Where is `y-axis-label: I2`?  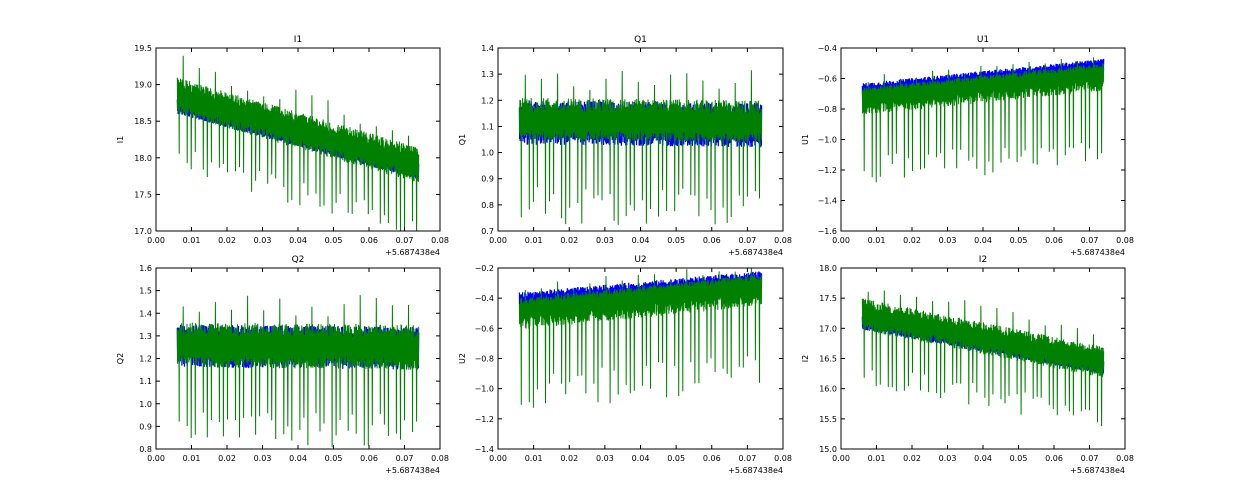 y-axis-label: I2 is located at coordinates (805, 358).